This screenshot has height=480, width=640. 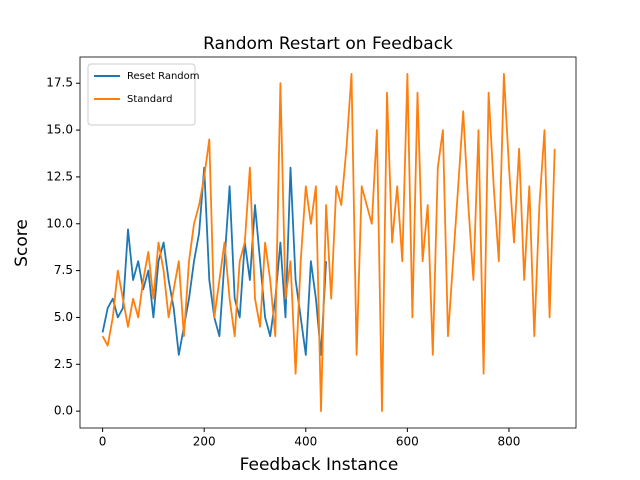 I want to click on x-tick-label: 400, so click(x=305, y=442).